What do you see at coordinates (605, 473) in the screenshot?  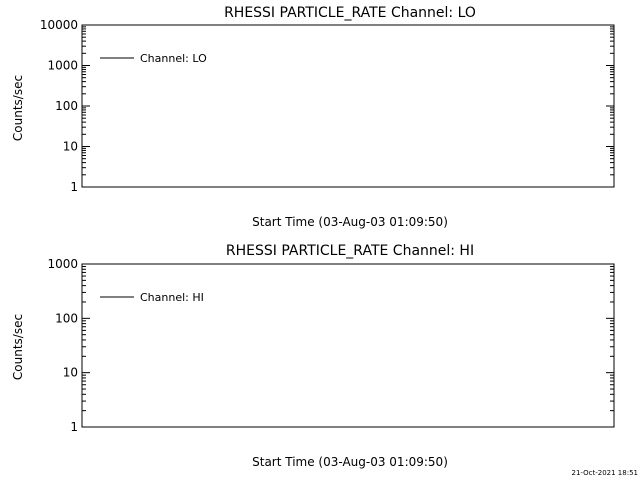 I see `footer-date: 21-Oct-2021 18:51` at bounding box center [605, 473].